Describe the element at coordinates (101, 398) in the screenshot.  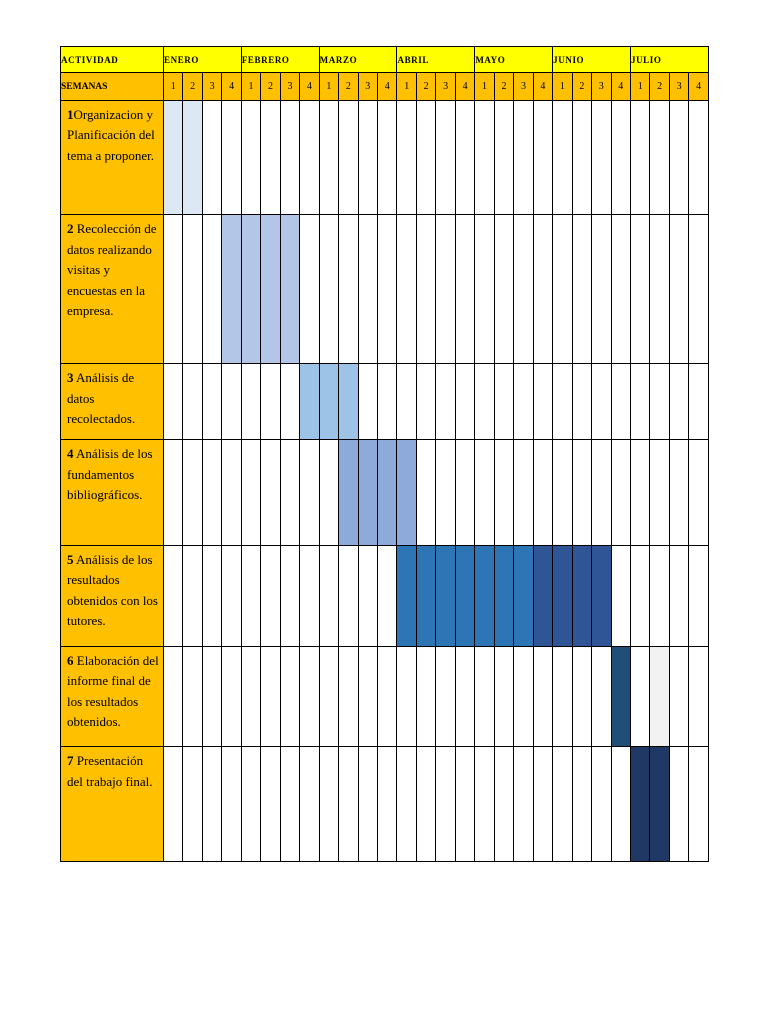
I see `activity-text: Análisis de datos recolectados.` at that location.